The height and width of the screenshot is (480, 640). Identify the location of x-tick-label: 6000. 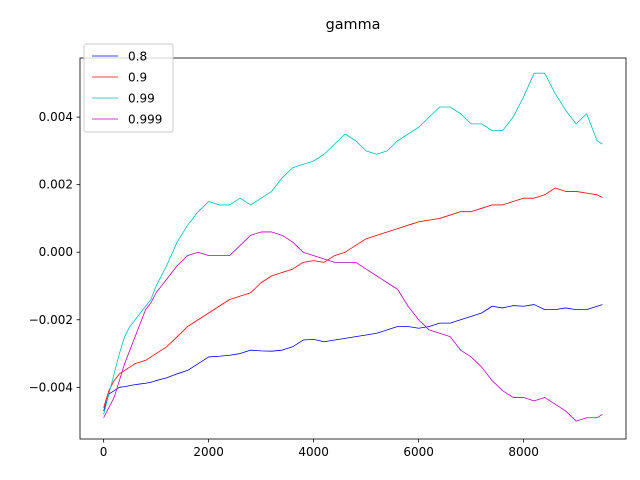
(418, 452).